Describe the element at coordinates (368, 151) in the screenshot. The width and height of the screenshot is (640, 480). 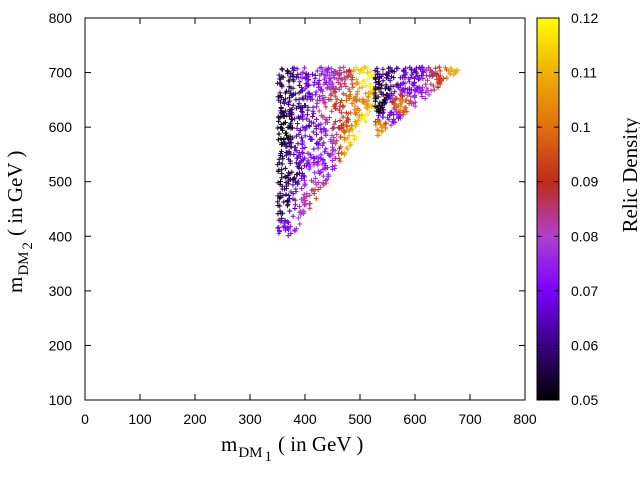
I see `scatter-points` at that location.